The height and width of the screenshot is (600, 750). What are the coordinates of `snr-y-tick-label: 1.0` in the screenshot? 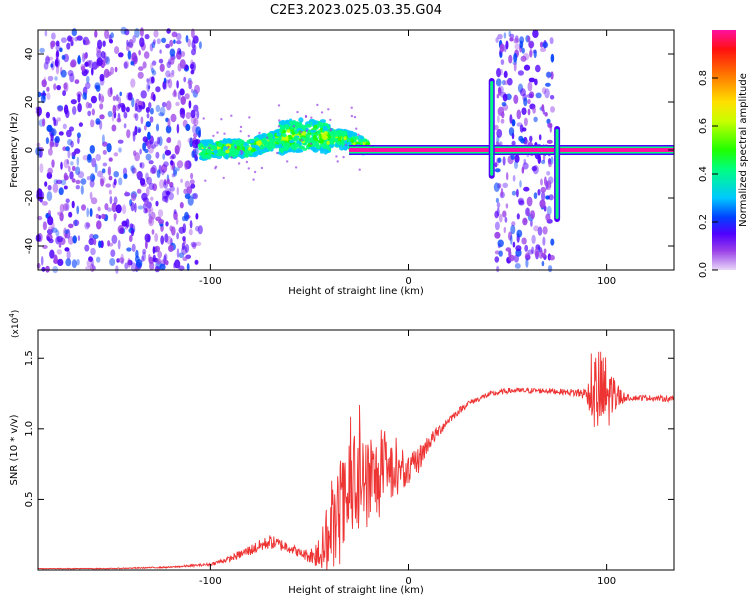 It's located at (29, 429).